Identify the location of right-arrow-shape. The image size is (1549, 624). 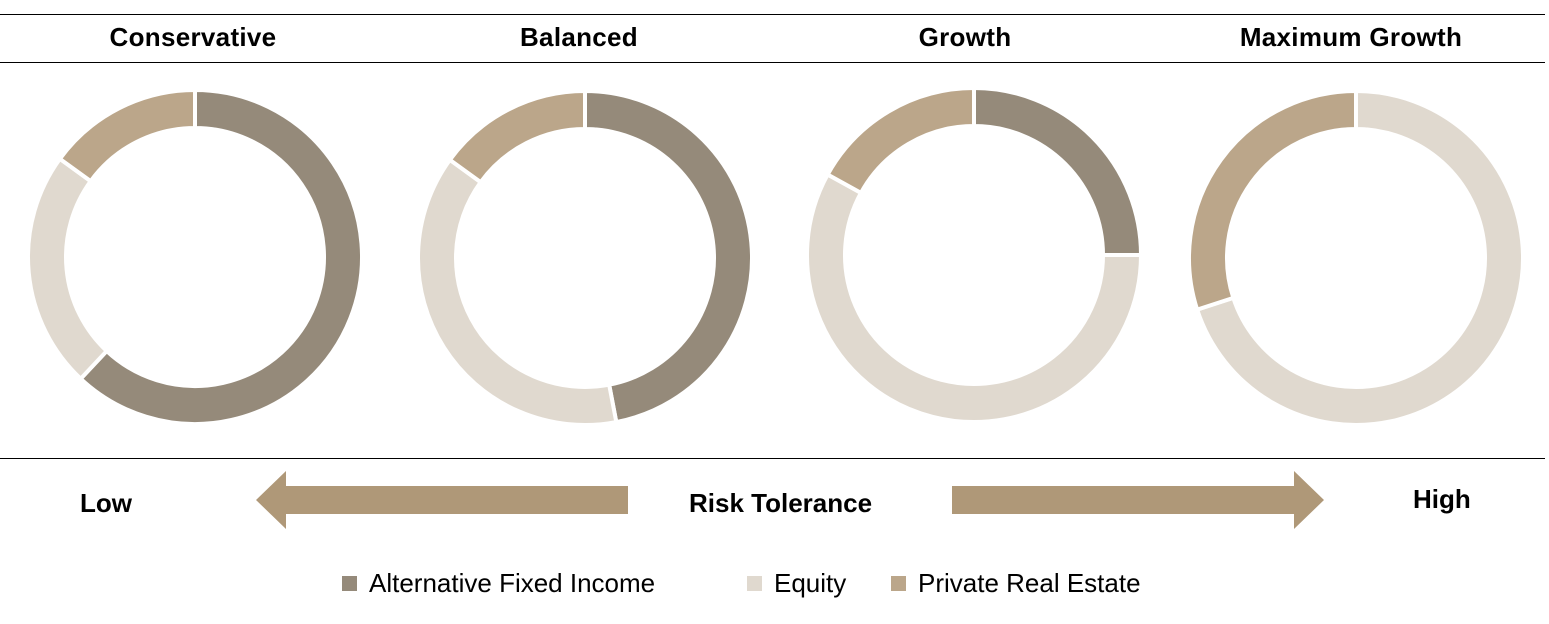
(1138, 500).